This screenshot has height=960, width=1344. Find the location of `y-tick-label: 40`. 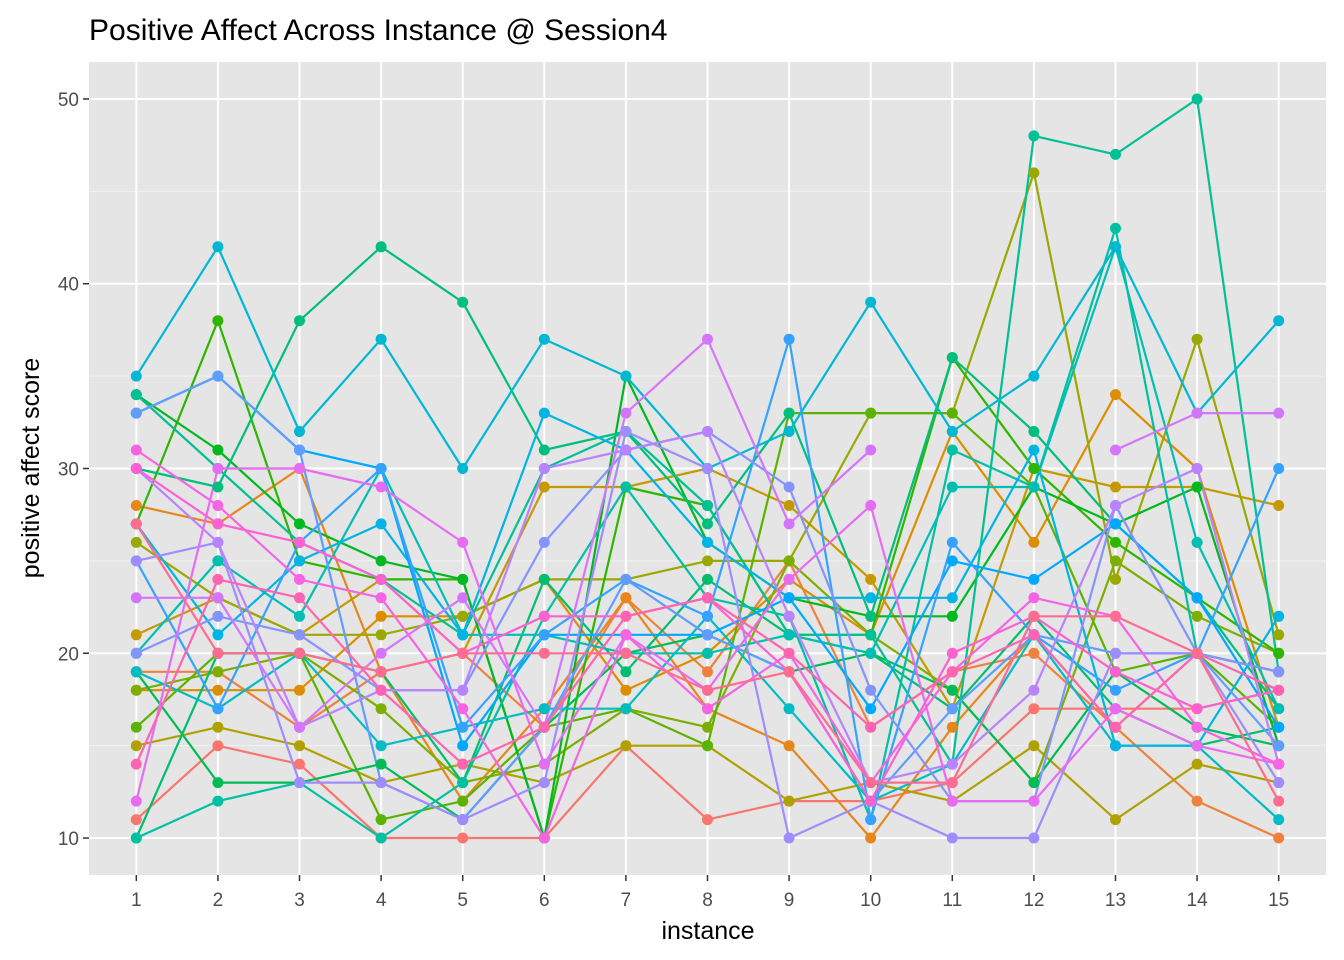

y-tick-label: 40 is located at coordinates (68, 285).